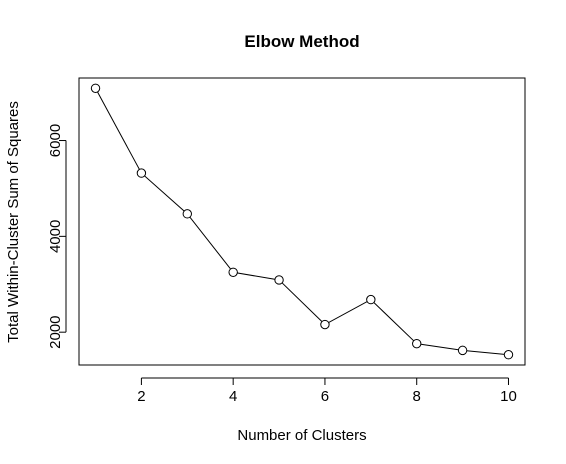 This screenshot has width=566, height=464. I want to click on x-tick-label: 6, so click(325, 396).